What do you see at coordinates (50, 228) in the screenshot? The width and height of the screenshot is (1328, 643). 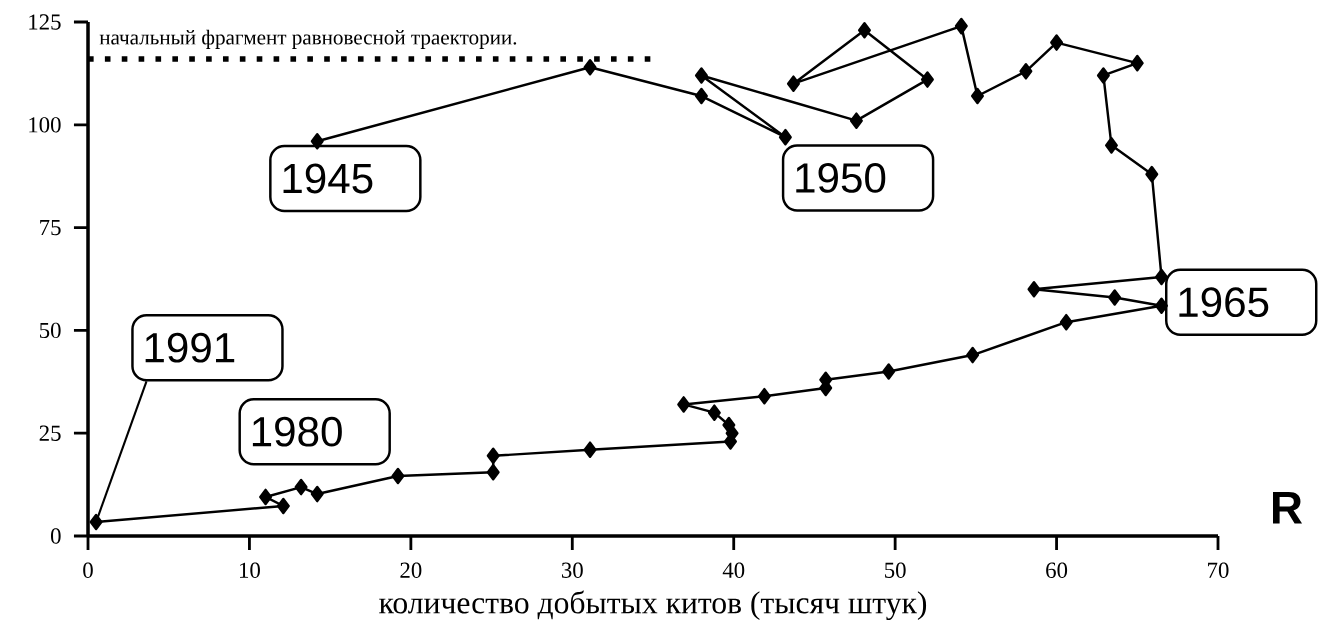 I see `y-tick-label: 75` at bounding box center [50, 228].